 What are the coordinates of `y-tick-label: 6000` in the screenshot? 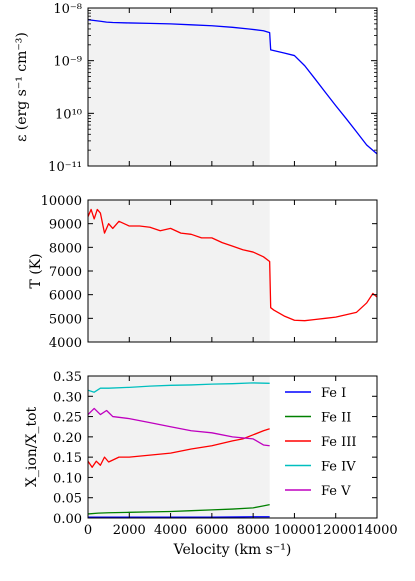 It's located at (65, 296).